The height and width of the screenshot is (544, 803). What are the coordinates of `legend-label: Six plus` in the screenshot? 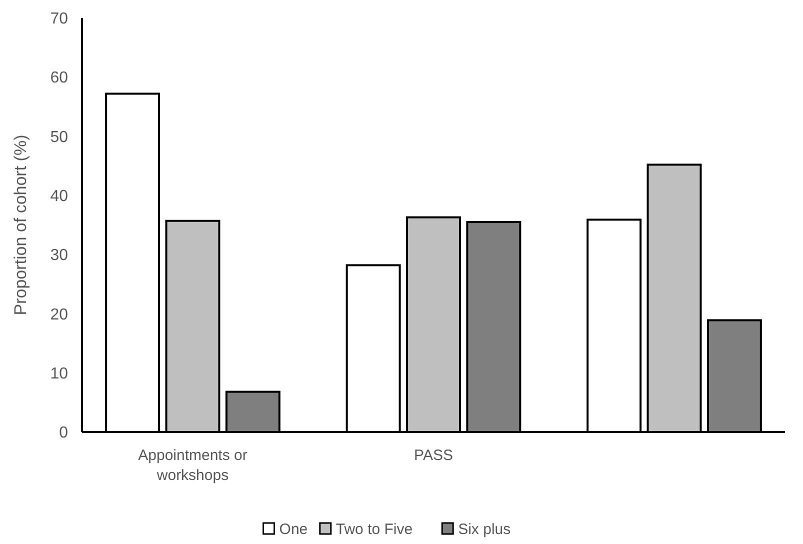 It's located at (484, 529).